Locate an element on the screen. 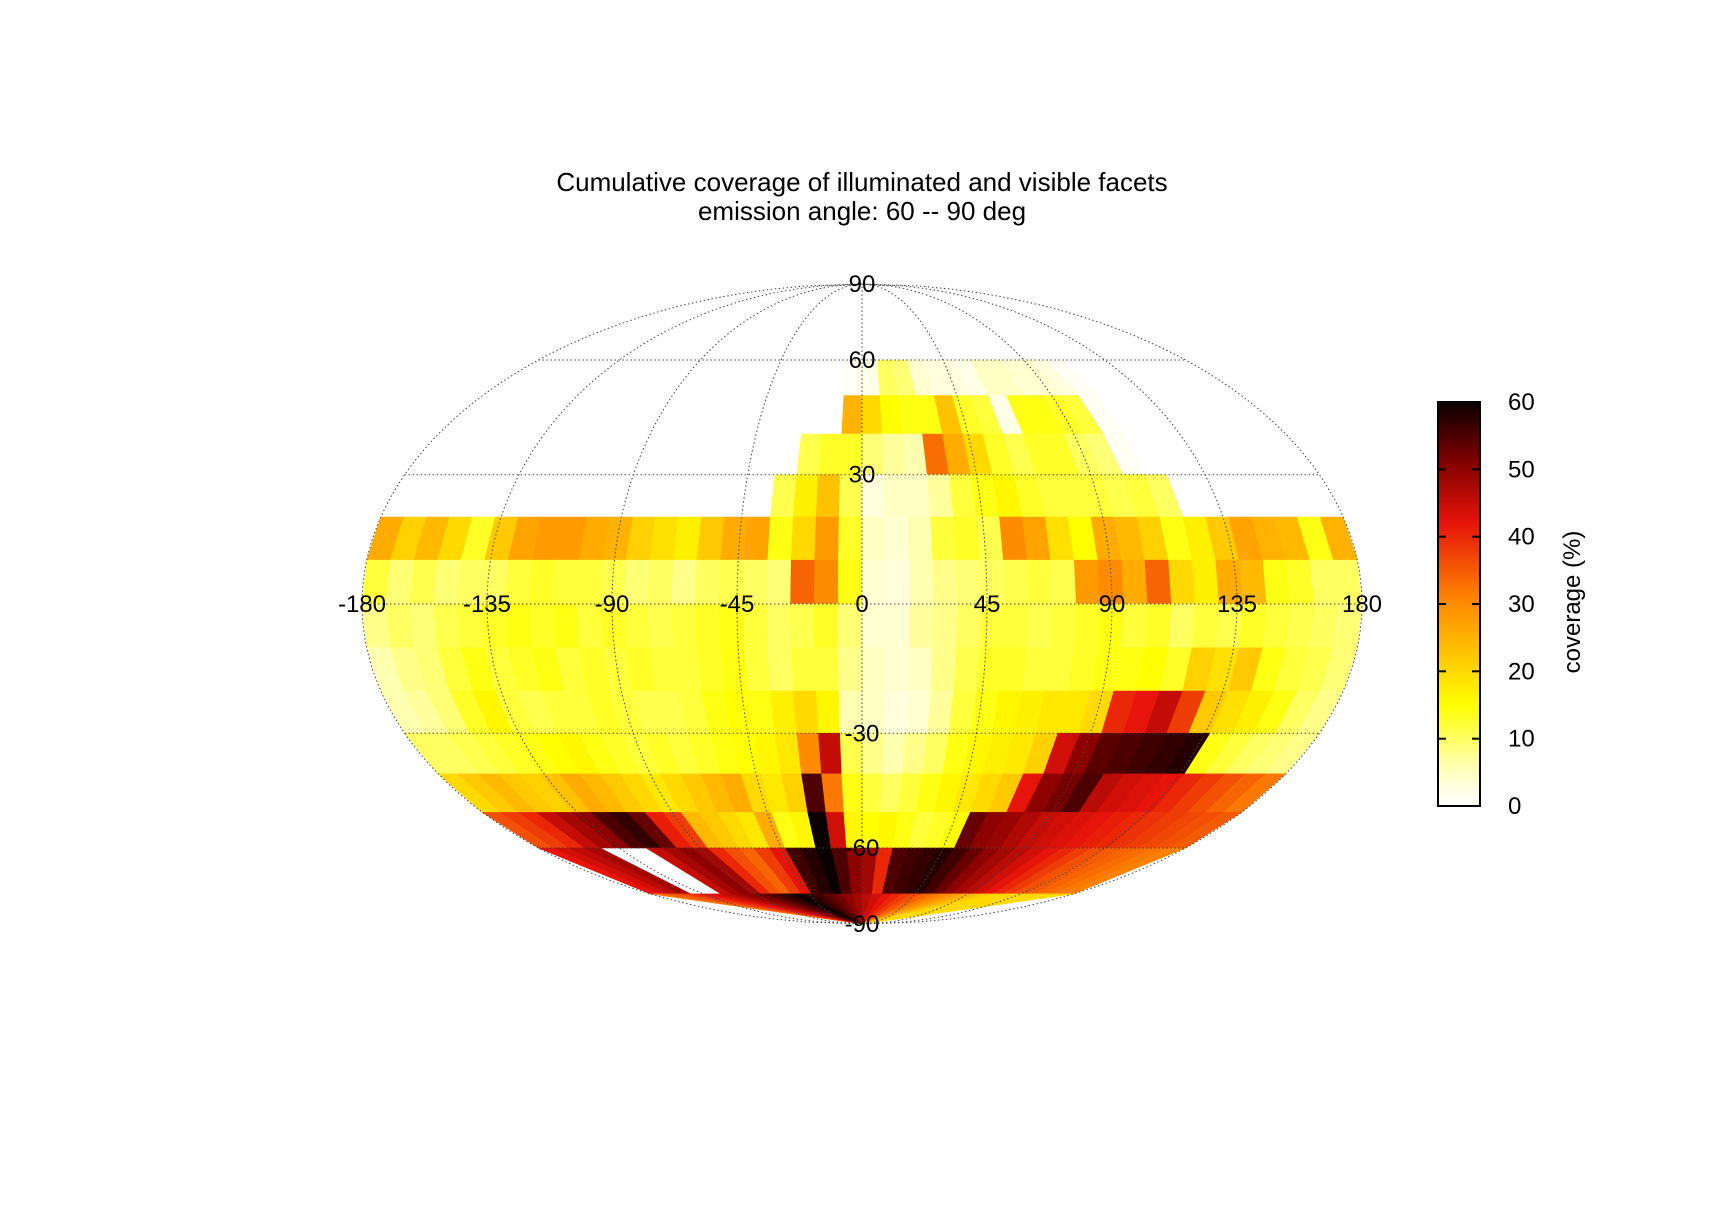  x-tick-label: -90 is located at coordinates (612, 604).